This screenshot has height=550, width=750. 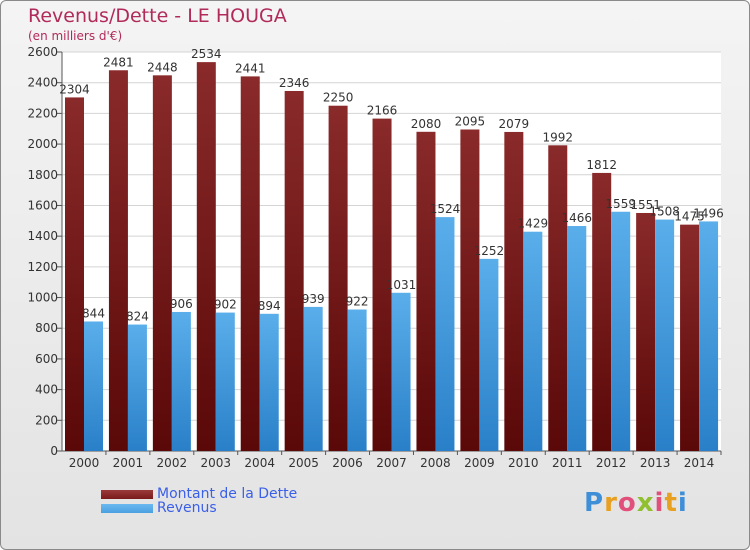 I want to click on data-label-dette: 1992, so click(x=557, y=137).